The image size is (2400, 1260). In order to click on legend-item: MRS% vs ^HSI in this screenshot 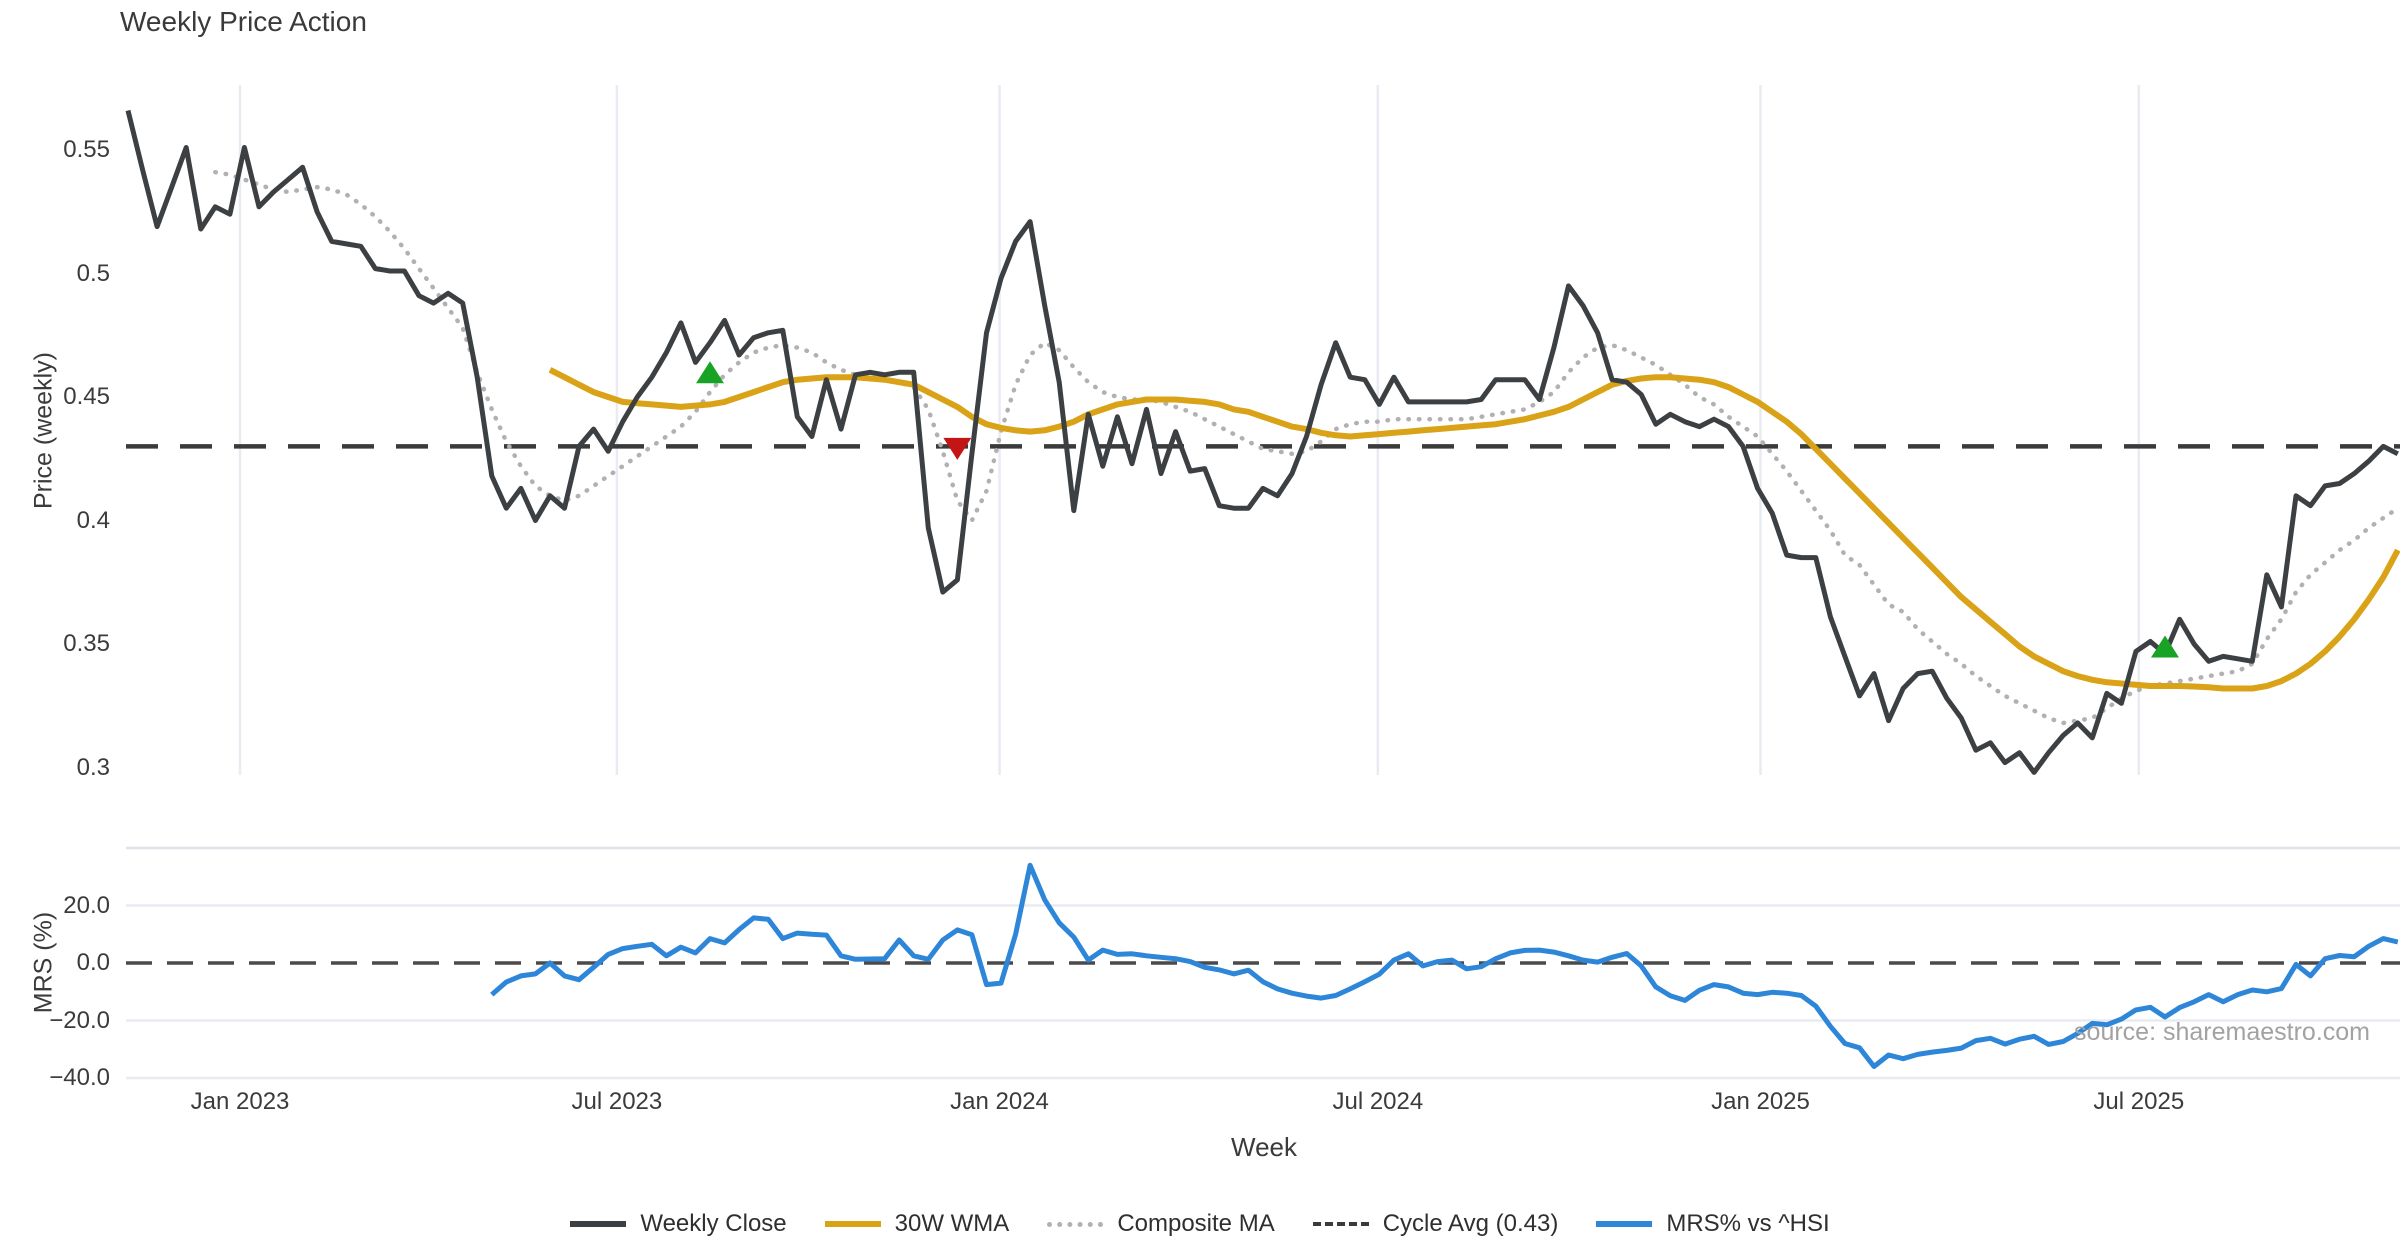, I will do `click(1713, 1224)`.